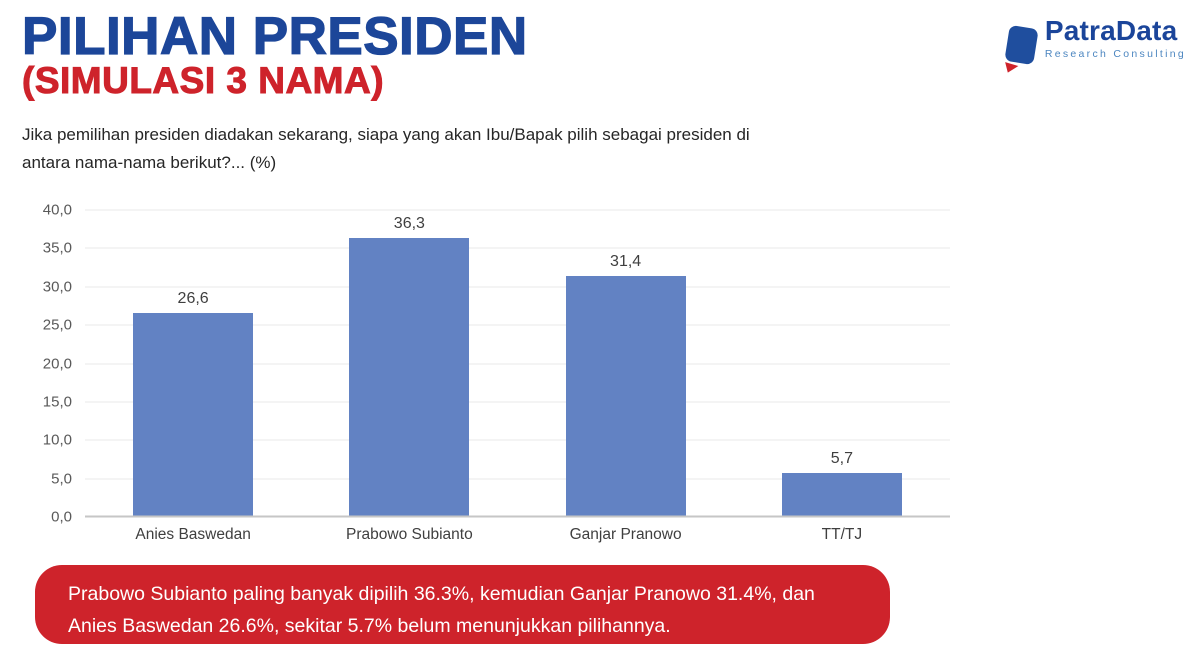 Image resolution: width=1200 pixels, height=646 pixels. Describe the element at coordinates (57, 287) in the screenshot. I see `y-tick-label: 30,0` at that location.